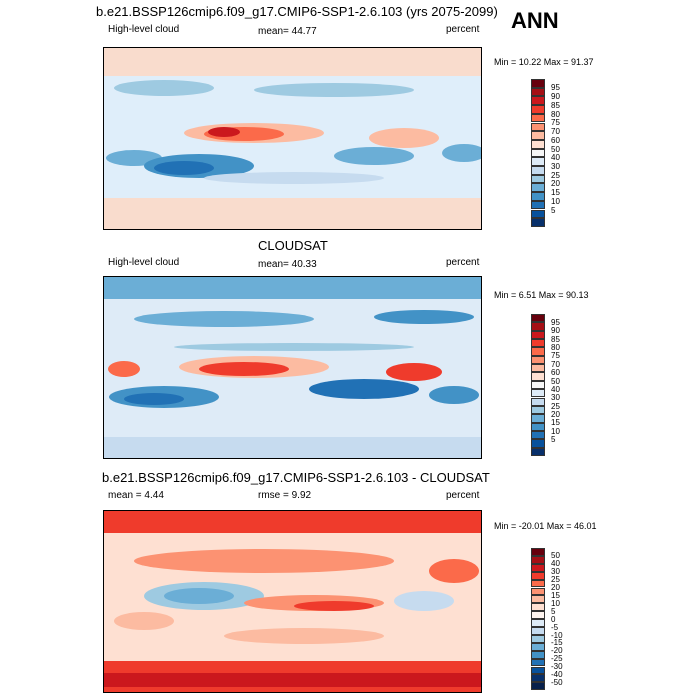 The image size is (700, 700). I want to click on panel1-colorbar-tick: 5, so click(553, 210).